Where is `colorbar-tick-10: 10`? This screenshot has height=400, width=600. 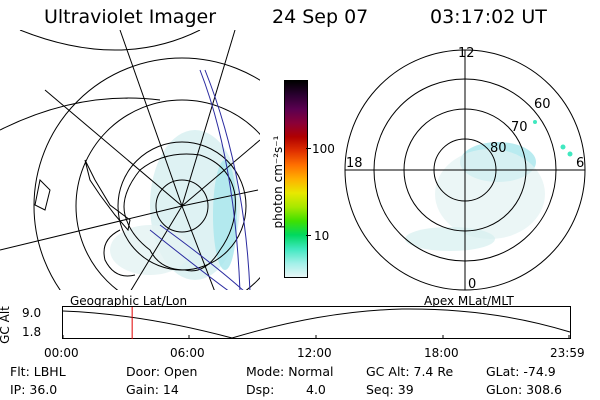 colorbar-tick-10: 10 is located at coordinates (322, 236).